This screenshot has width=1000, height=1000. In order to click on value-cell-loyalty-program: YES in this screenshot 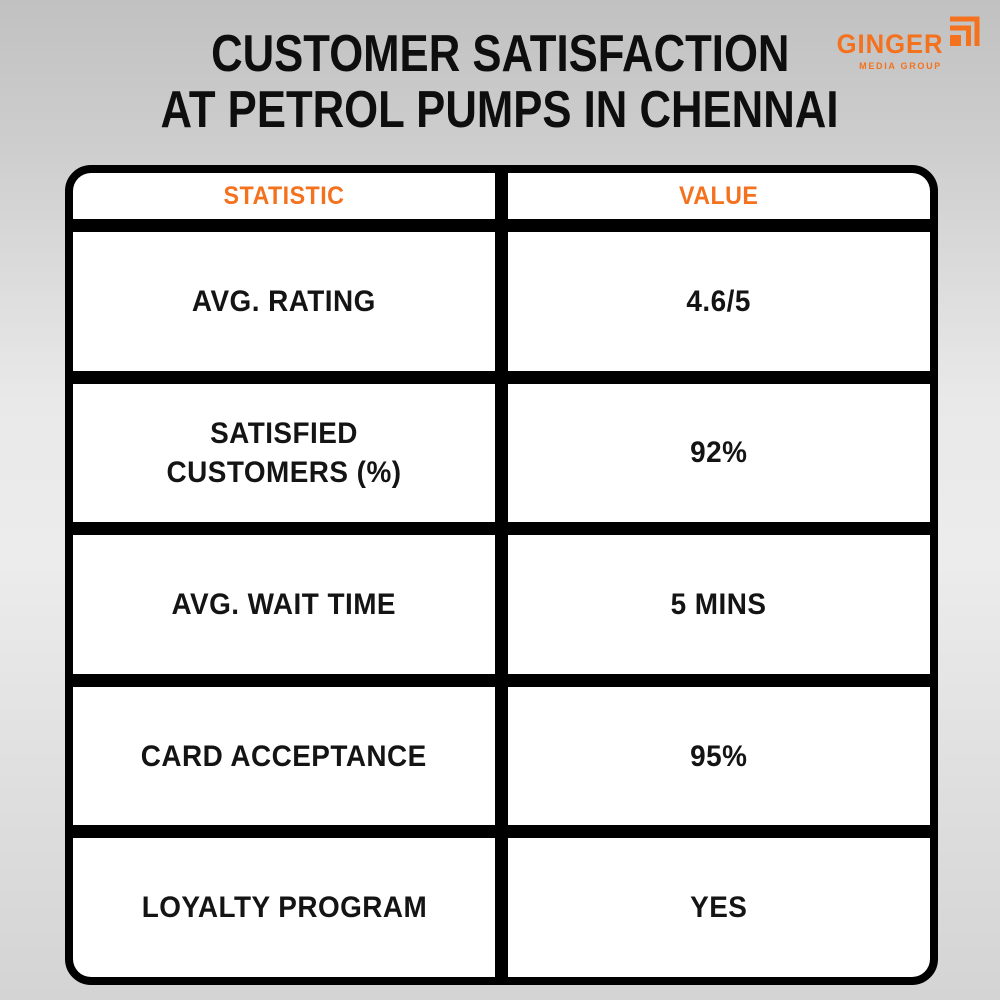, I will do `click(719, 907)`.